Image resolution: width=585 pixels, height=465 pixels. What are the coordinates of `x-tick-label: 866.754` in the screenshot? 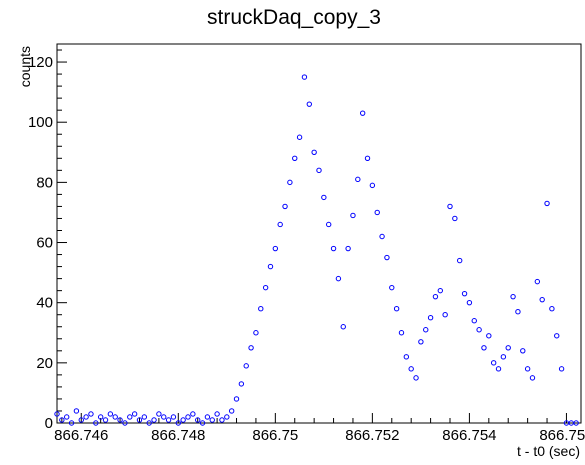 It's located at (469, 435).